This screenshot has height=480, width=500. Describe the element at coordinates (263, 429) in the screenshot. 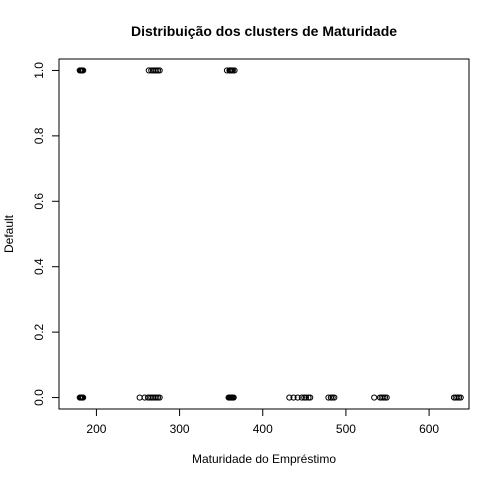

I see `x-tick-label: 400` at that location.